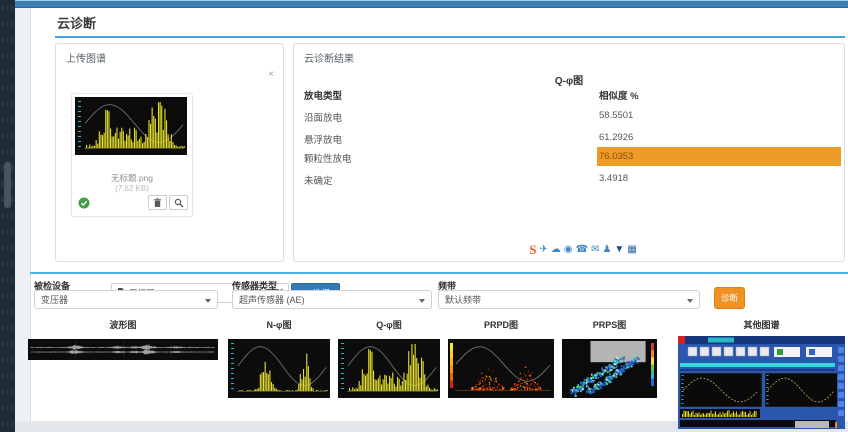 Image resolution: width=848 pixels, height=432 pixels. I want to click on trash-icon, so click(157, 202).